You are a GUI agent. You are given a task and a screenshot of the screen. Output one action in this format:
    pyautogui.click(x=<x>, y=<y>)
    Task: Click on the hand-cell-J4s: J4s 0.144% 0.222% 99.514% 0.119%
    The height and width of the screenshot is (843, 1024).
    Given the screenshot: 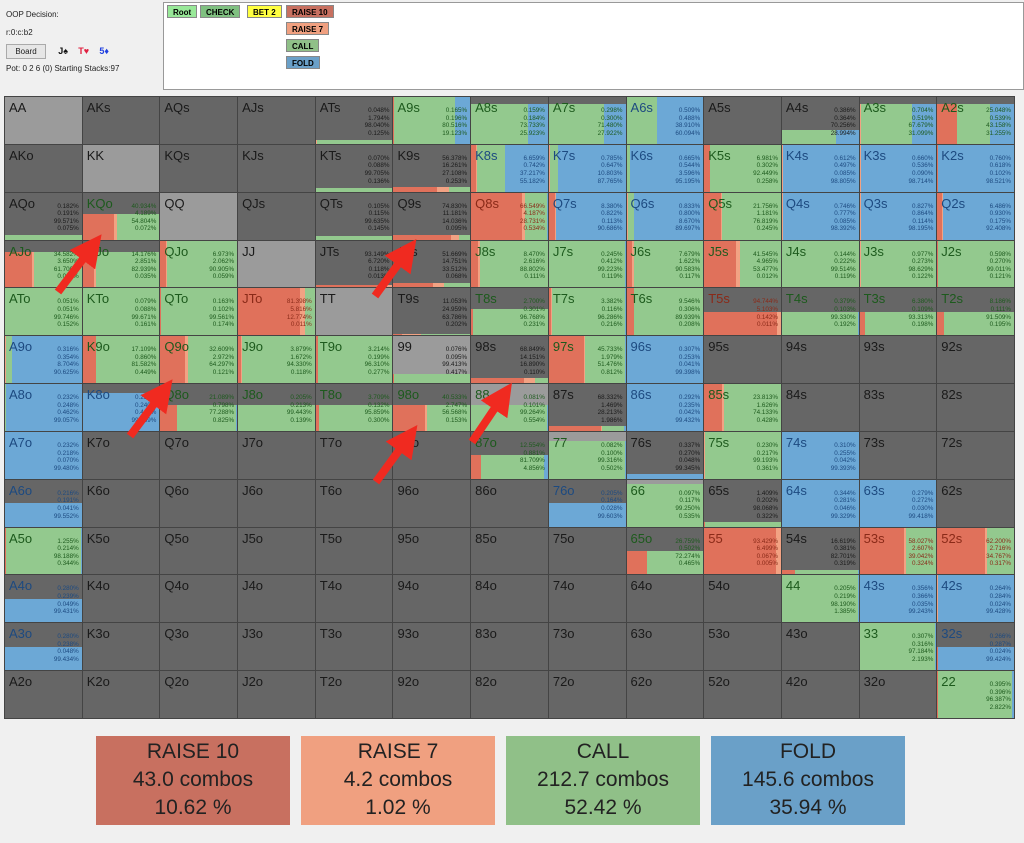 What is the action you would take?
    pyautogui.click(x=820, y=264)
    